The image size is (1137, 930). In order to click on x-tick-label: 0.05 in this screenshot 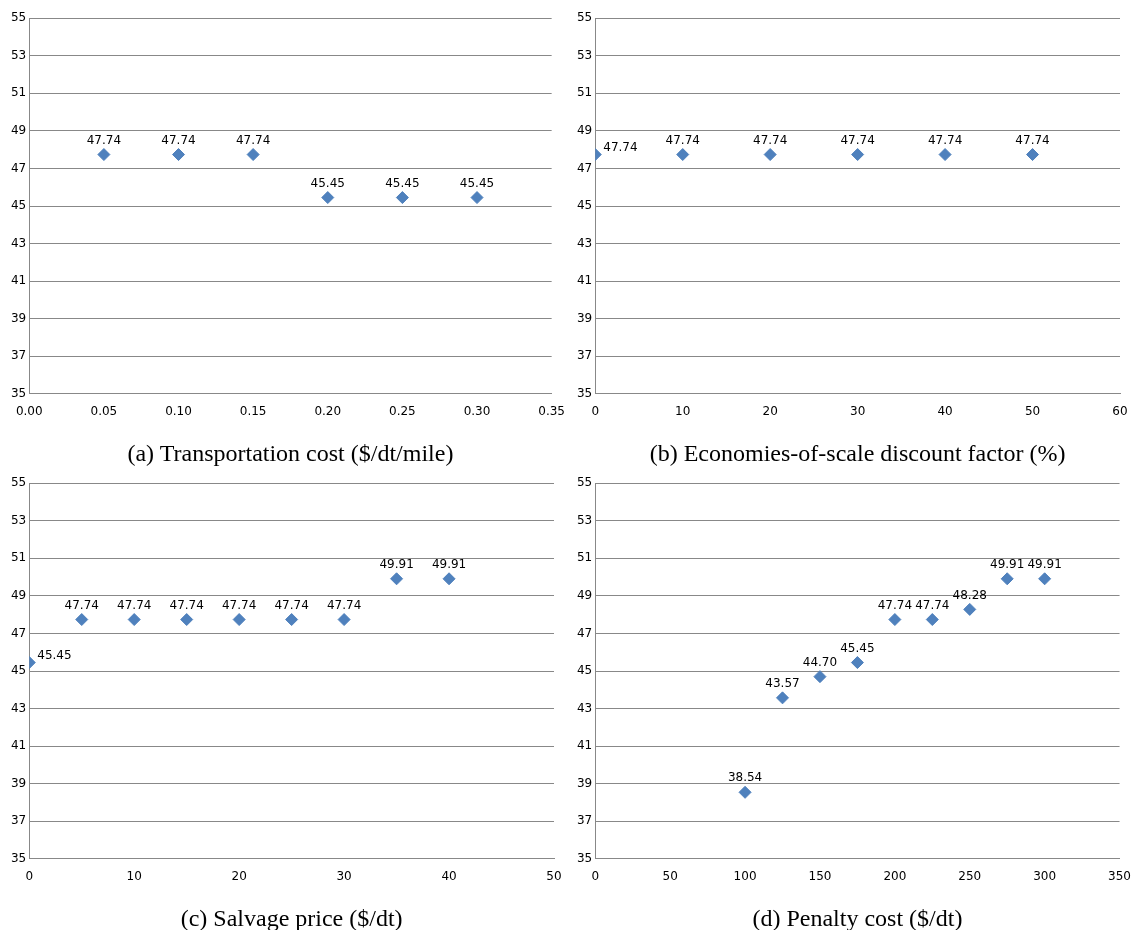, I will do `click(104, 411)`.